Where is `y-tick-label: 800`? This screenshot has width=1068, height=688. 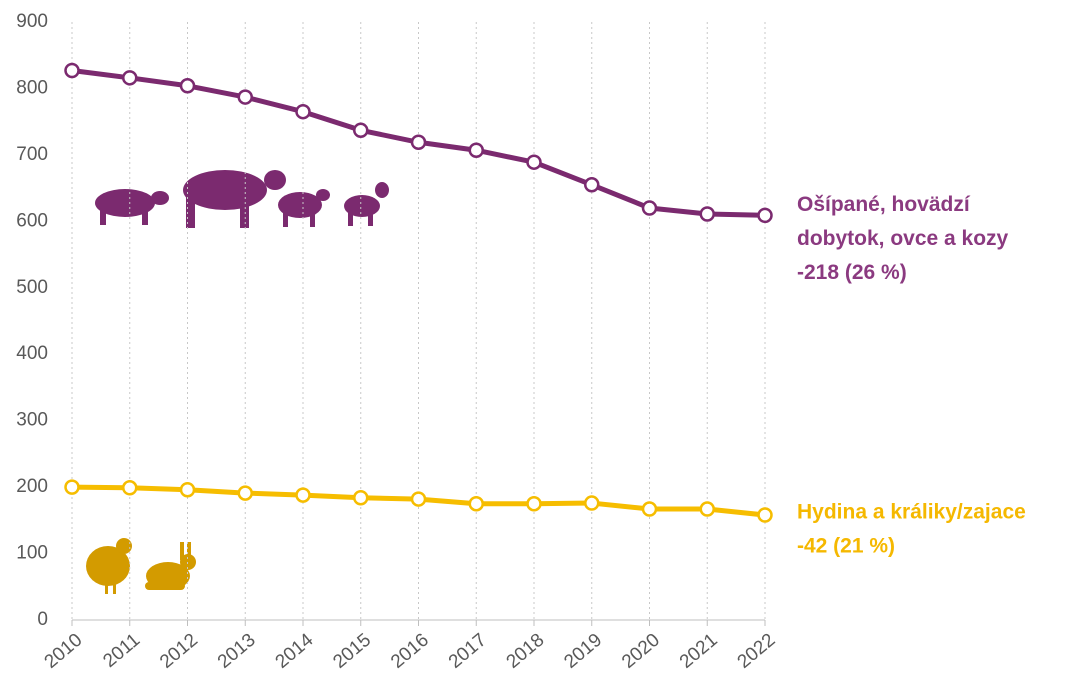
y-tick-label: 800 is located at coordinates (32, 87).